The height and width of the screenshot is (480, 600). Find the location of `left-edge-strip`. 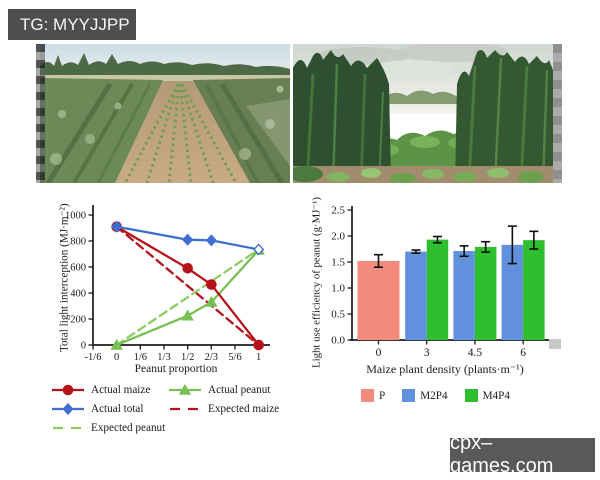

left-edge-strip is located at coordinates (40, 113).